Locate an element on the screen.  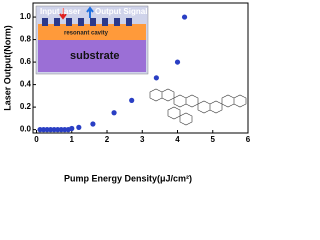
x-axis-label: Pump Energy Density(μJ/cm²) is located at coordinates (128, 178).